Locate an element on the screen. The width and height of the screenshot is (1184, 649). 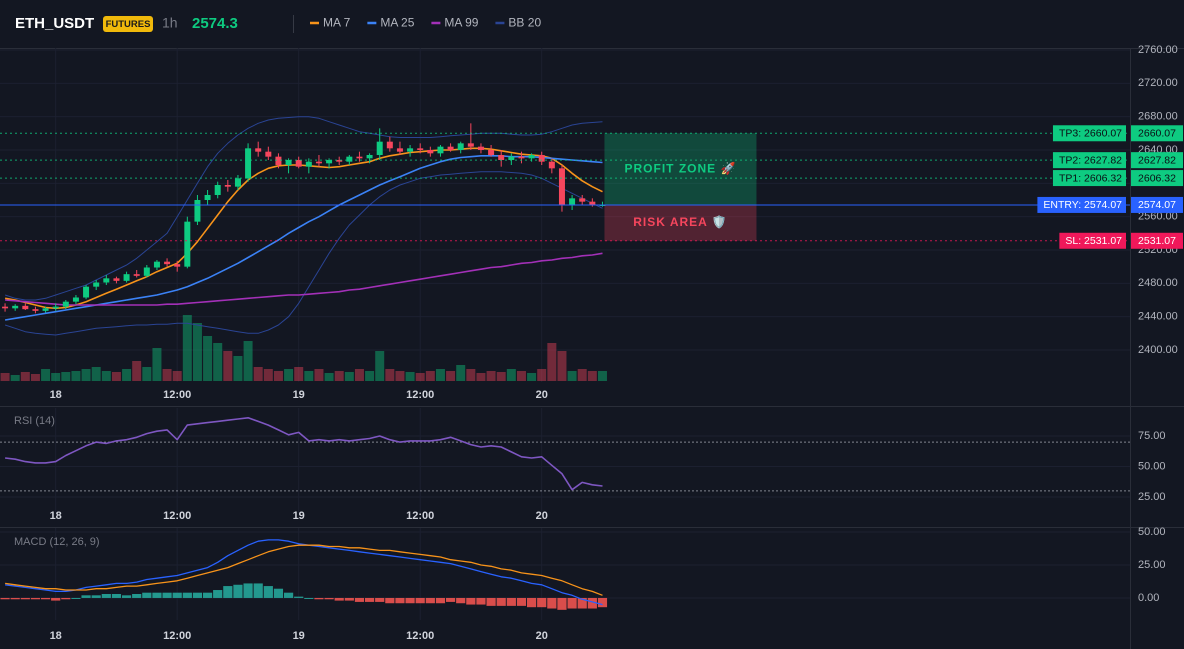
y-tick-label: 75.00 is located at coordinates (1152, 436).